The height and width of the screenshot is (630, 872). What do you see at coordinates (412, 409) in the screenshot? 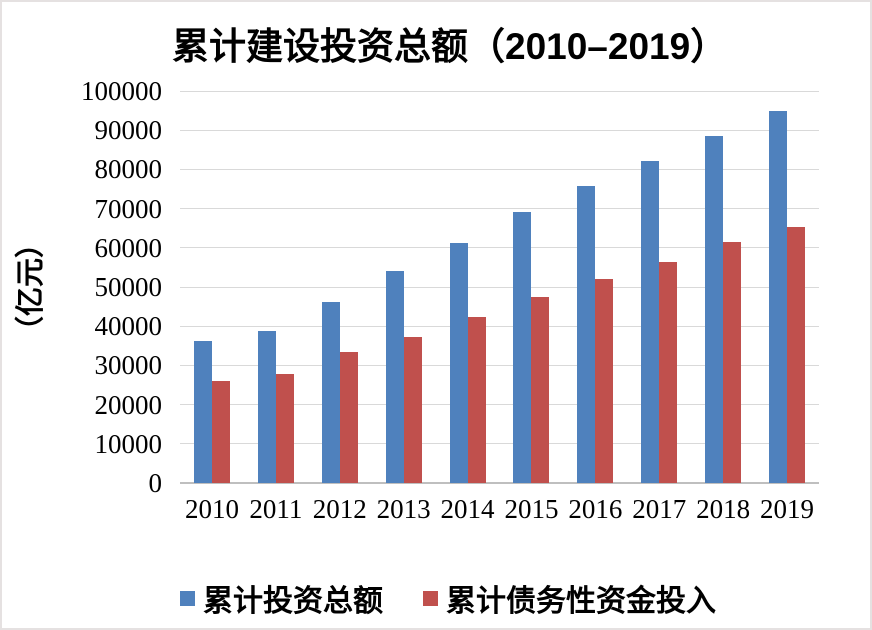
I see `bar-2013-series2` at bounding box center [412, 409].